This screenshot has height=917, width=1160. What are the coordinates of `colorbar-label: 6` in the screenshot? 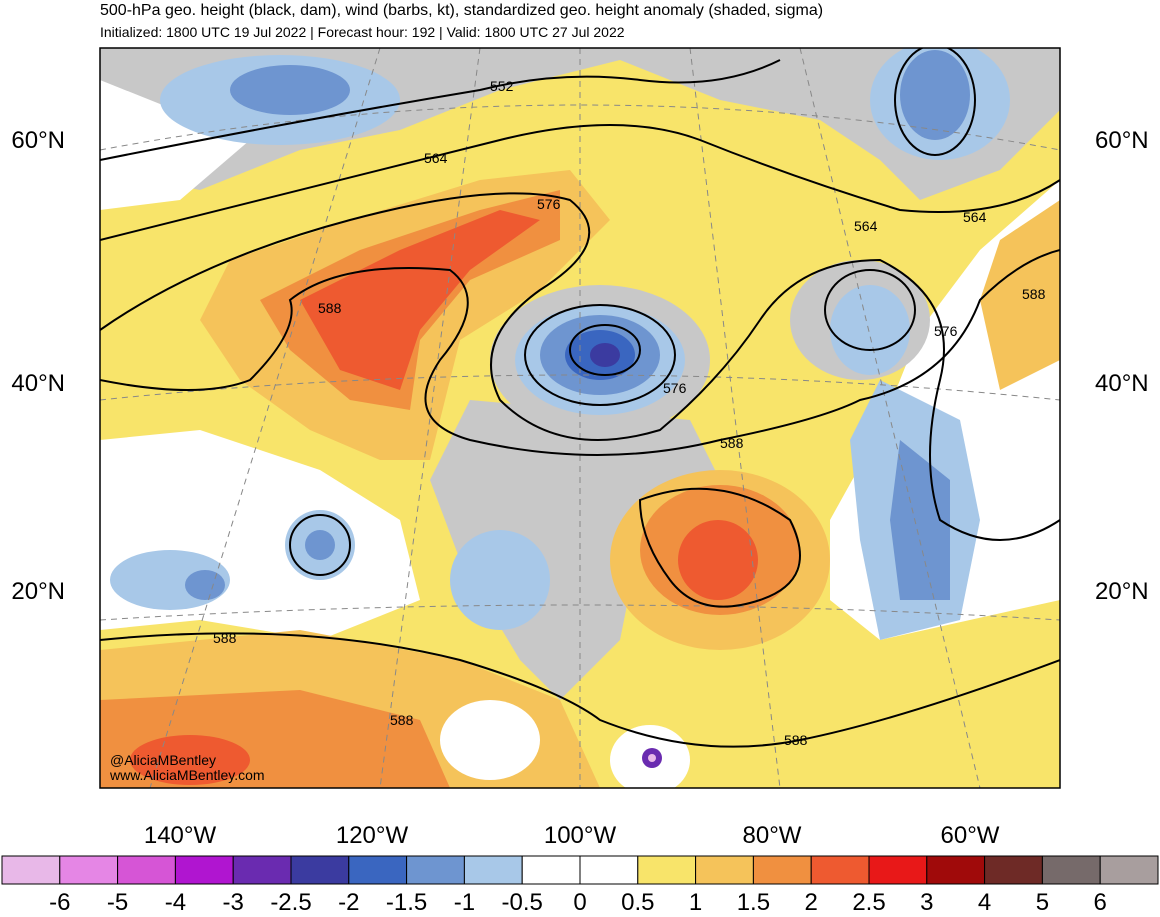 It's located at (1100, 900).